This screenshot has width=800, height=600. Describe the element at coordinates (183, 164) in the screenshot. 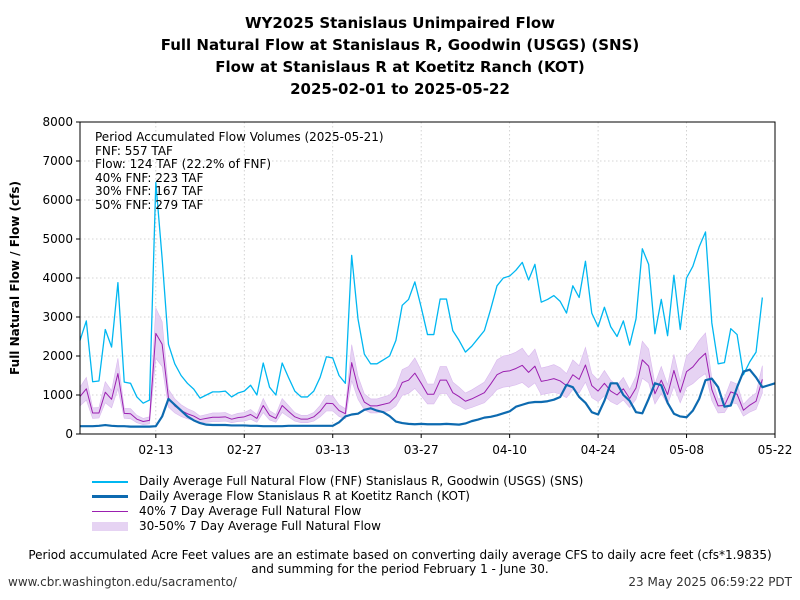

I see `annotation-line: Flow: 124 TAF (22.2% of FNF)` at that location.